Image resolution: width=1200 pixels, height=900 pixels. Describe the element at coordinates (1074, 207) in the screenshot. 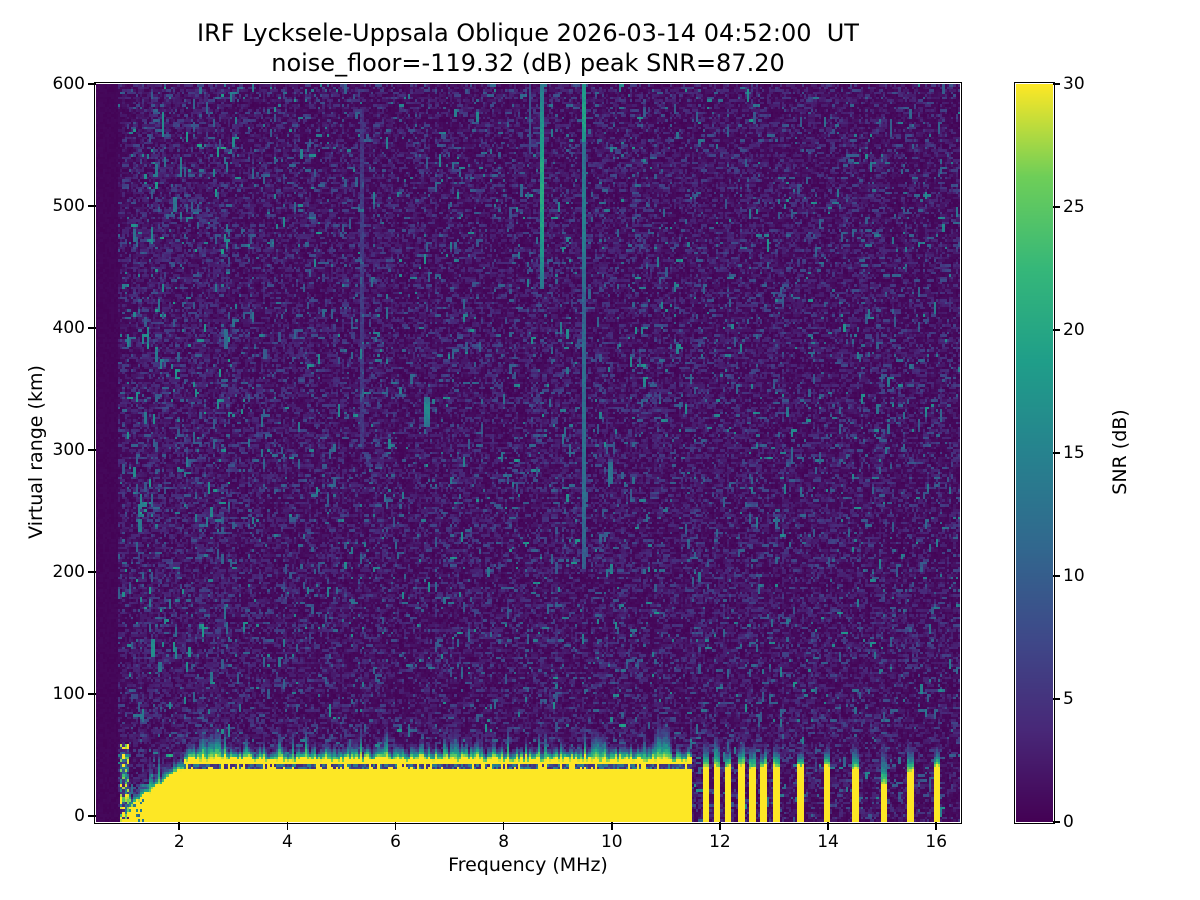

I see `colorbar-tick-label: 25` at that location.